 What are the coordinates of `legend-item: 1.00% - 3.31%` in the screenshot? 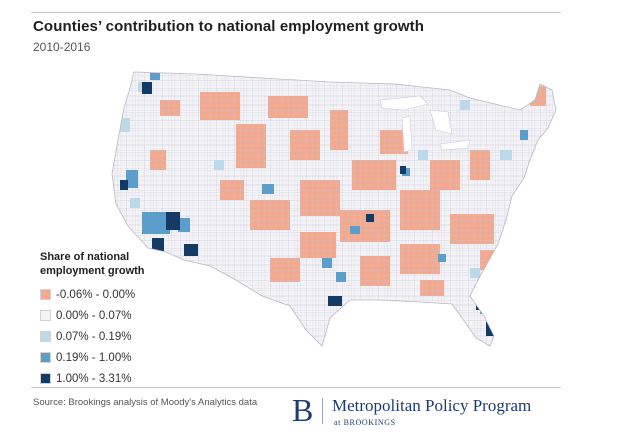 It's located at (115, 378).